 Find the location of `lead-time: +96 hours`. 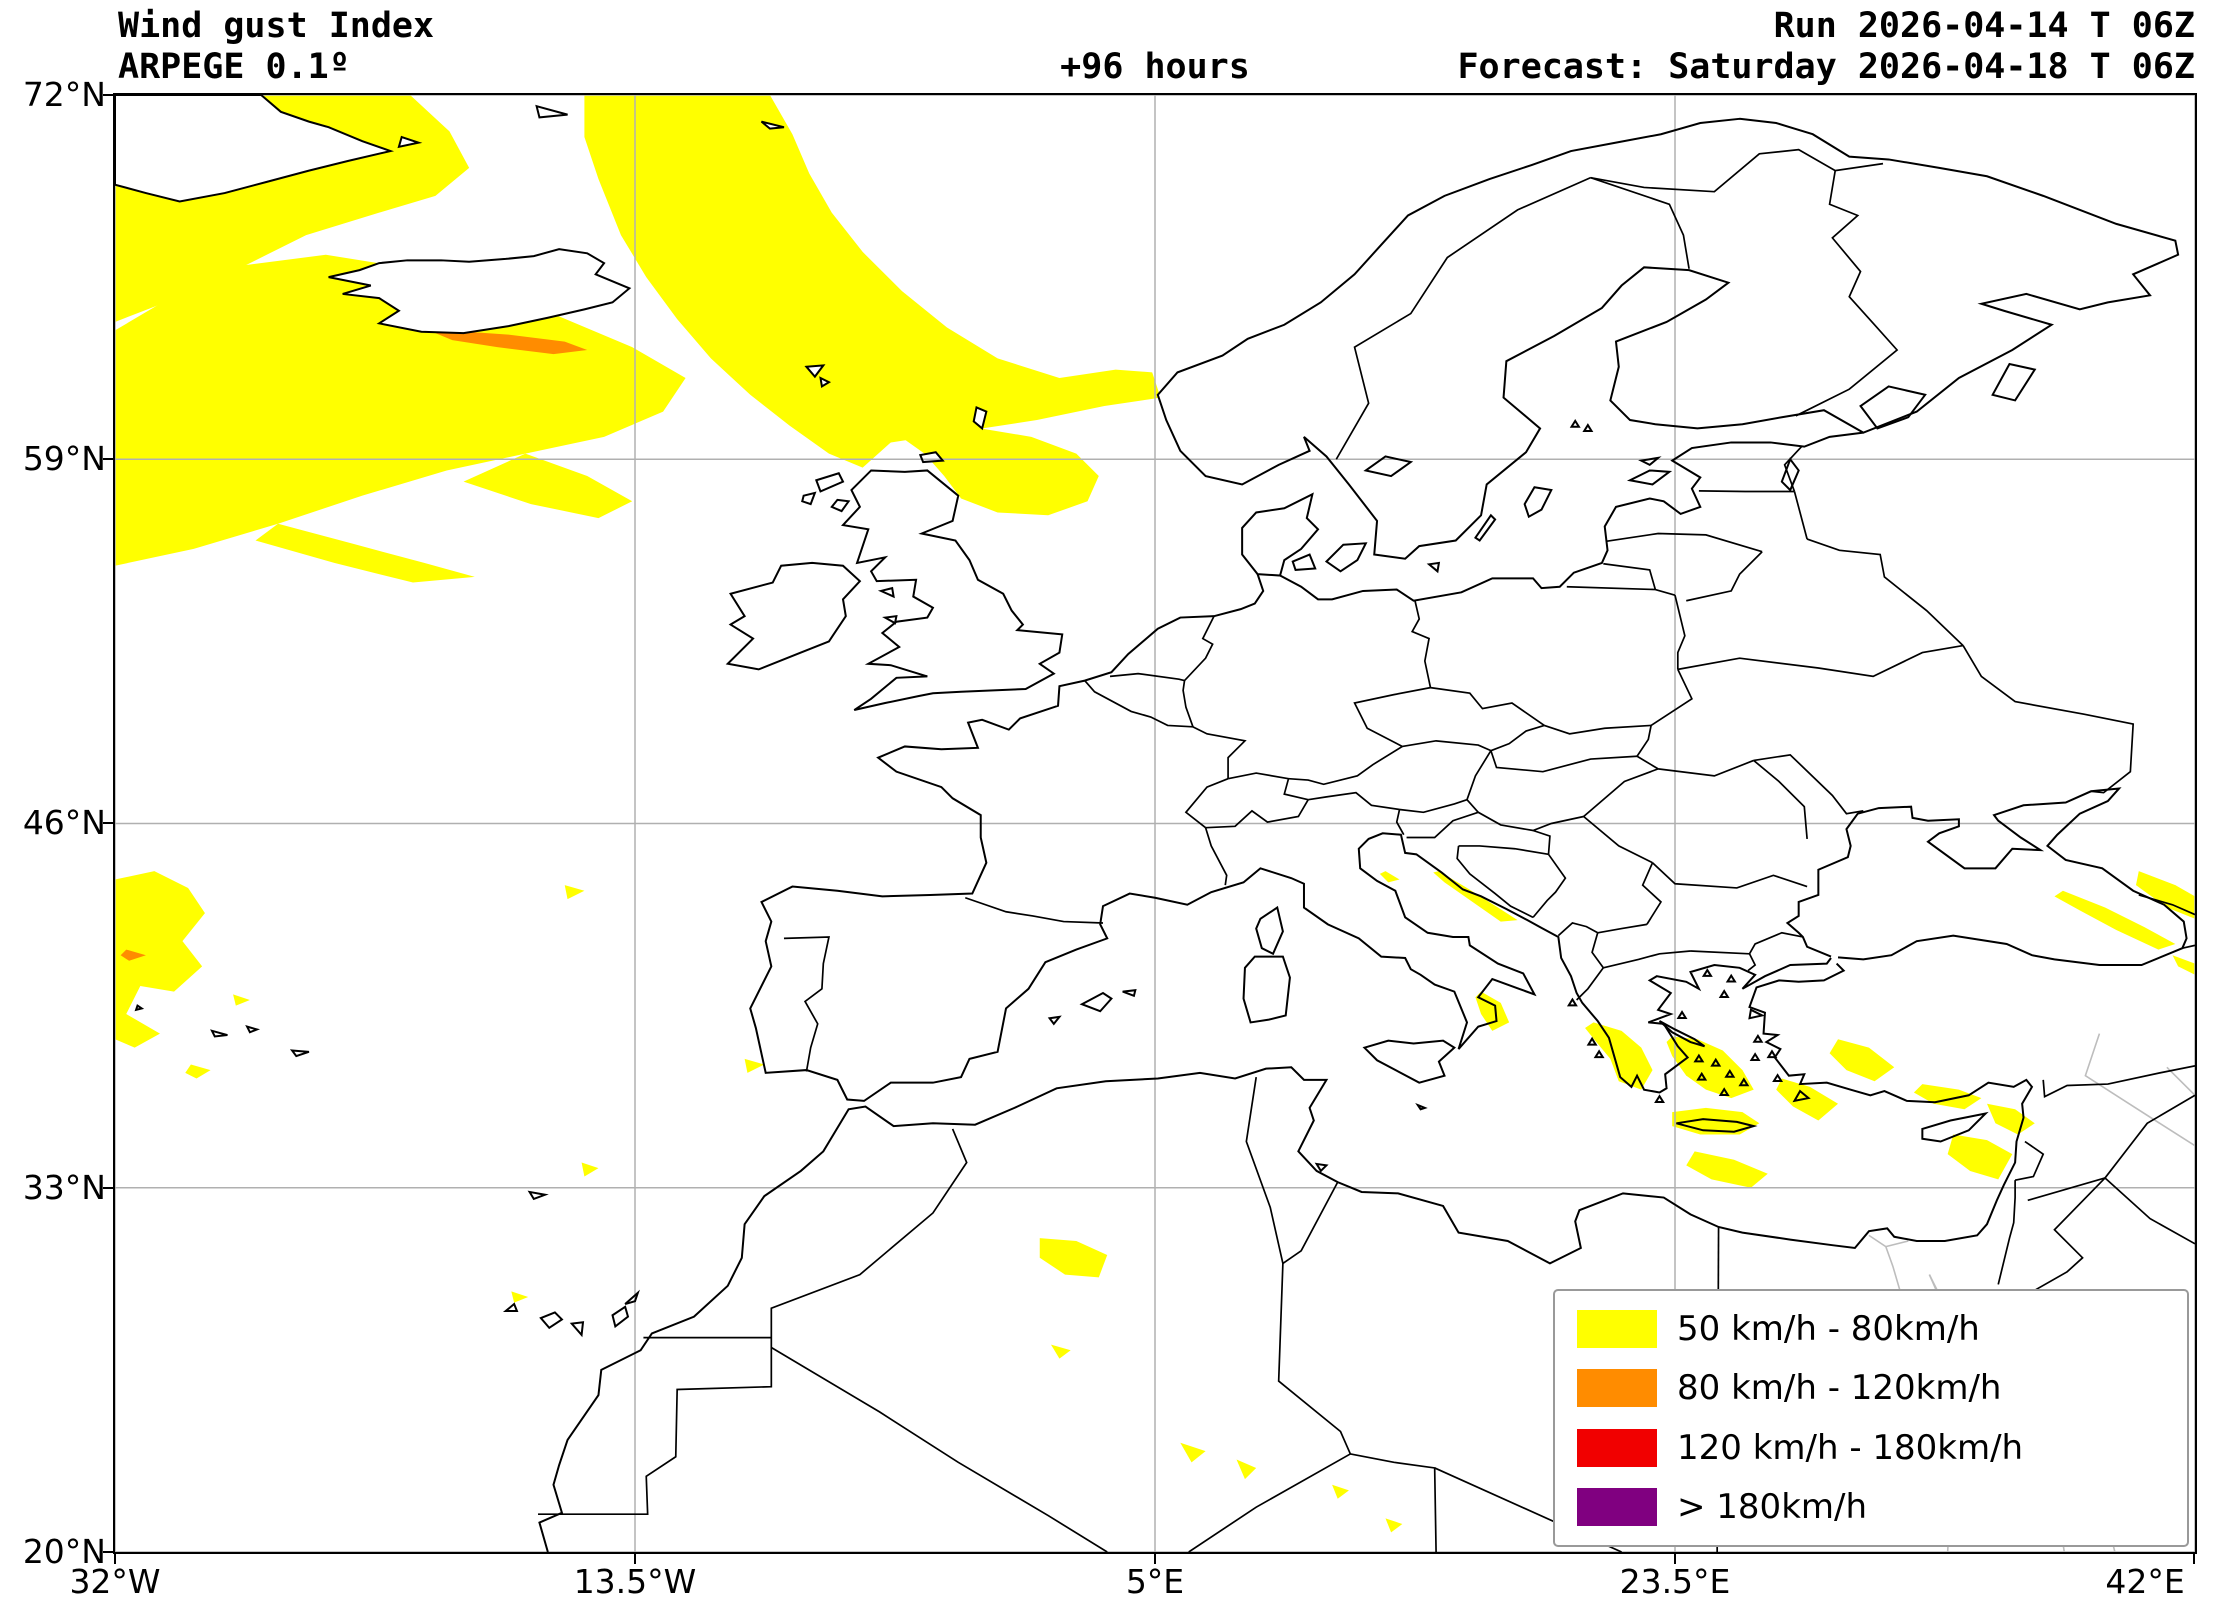

lead-time: +96 hours is located at coordinates (1155, 67).